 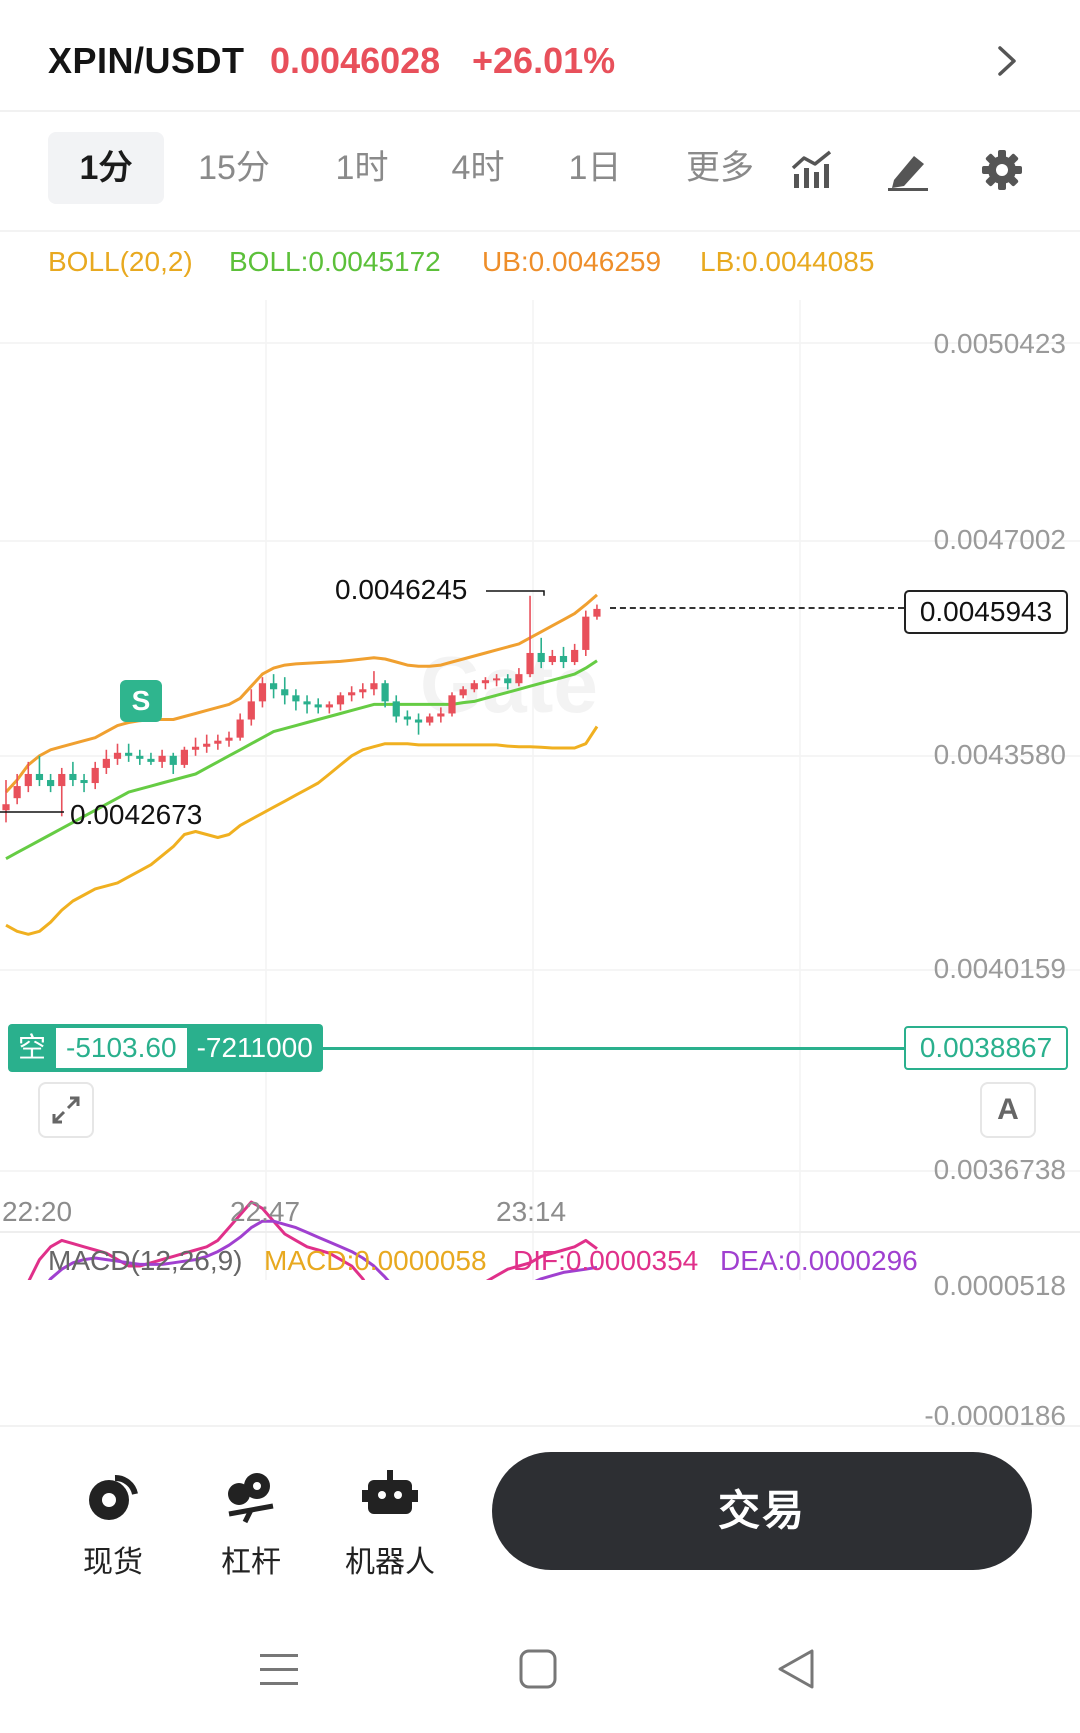 What do you see at coordinates (999, 968) in the screenshot?
I see `y-tick-label: 0.0040159` at bounding box center [999, 968].